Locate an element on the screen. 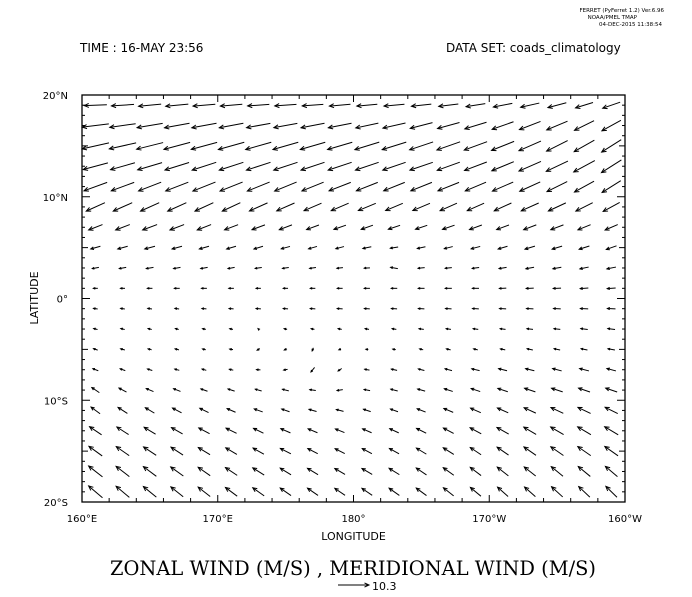 The image size is (692, 597). y-axis-title: LATITUDE is located at coordinates (34, 297).